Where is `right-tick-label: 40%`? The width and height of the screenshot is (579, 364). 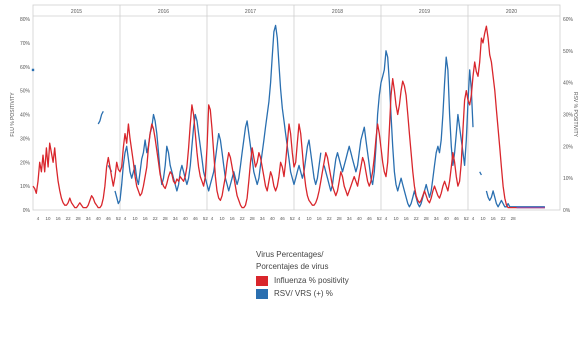
right-tick-label: 40% is located at coordinates (568, 84).